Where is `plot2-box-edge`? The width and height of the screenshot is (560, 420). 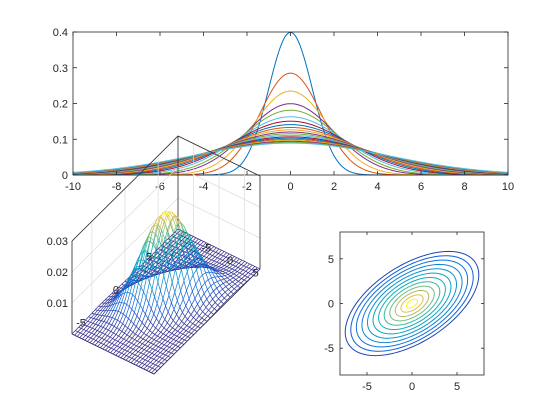 plot2-box-edge is located at coordinates (166, 188).